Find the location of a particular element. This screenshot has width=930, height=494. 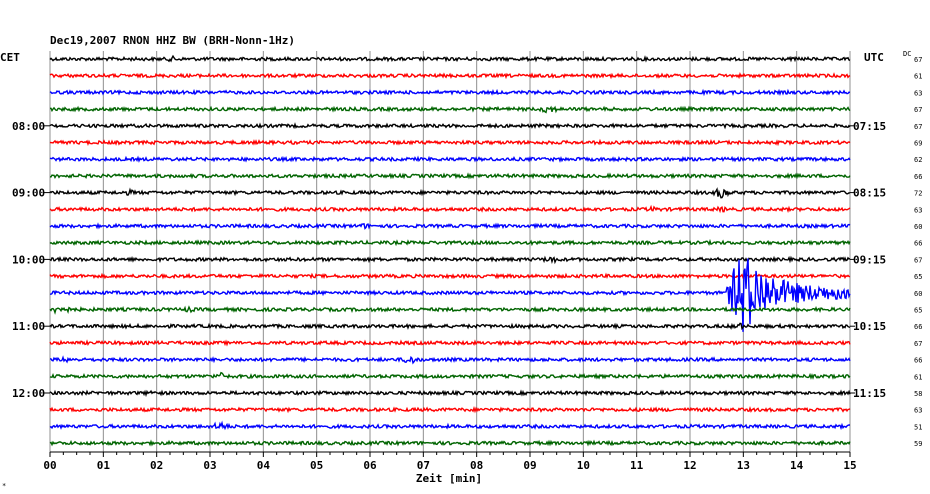

time-axis: 00 01 02 03 04 05 06 07 08 09 10 11 12 13 14 15 is located at coordinates (450, 461).